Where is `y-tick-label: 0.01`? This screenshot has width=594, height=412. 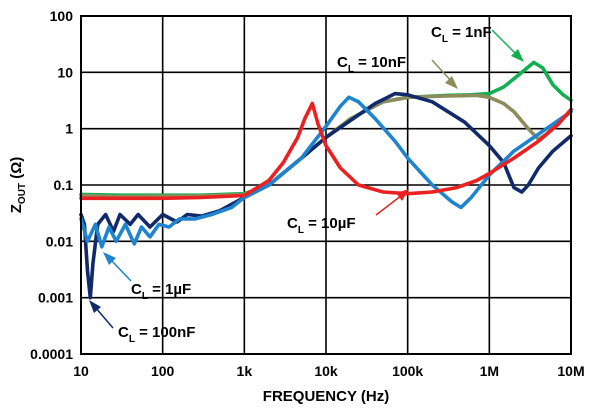 y-tick-label: 0.01 is located at coordinates (59, 241).